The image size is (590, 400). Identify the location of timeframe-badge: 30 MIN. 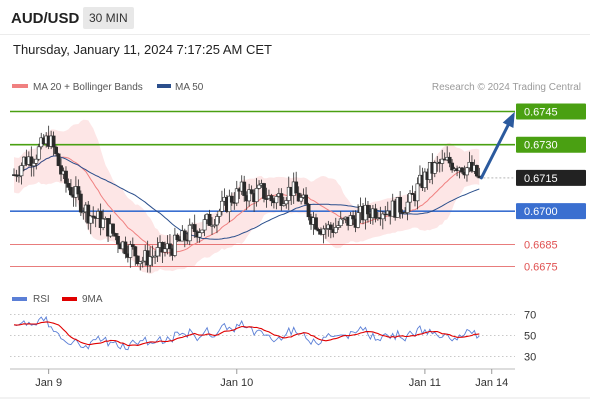
(108, 18).